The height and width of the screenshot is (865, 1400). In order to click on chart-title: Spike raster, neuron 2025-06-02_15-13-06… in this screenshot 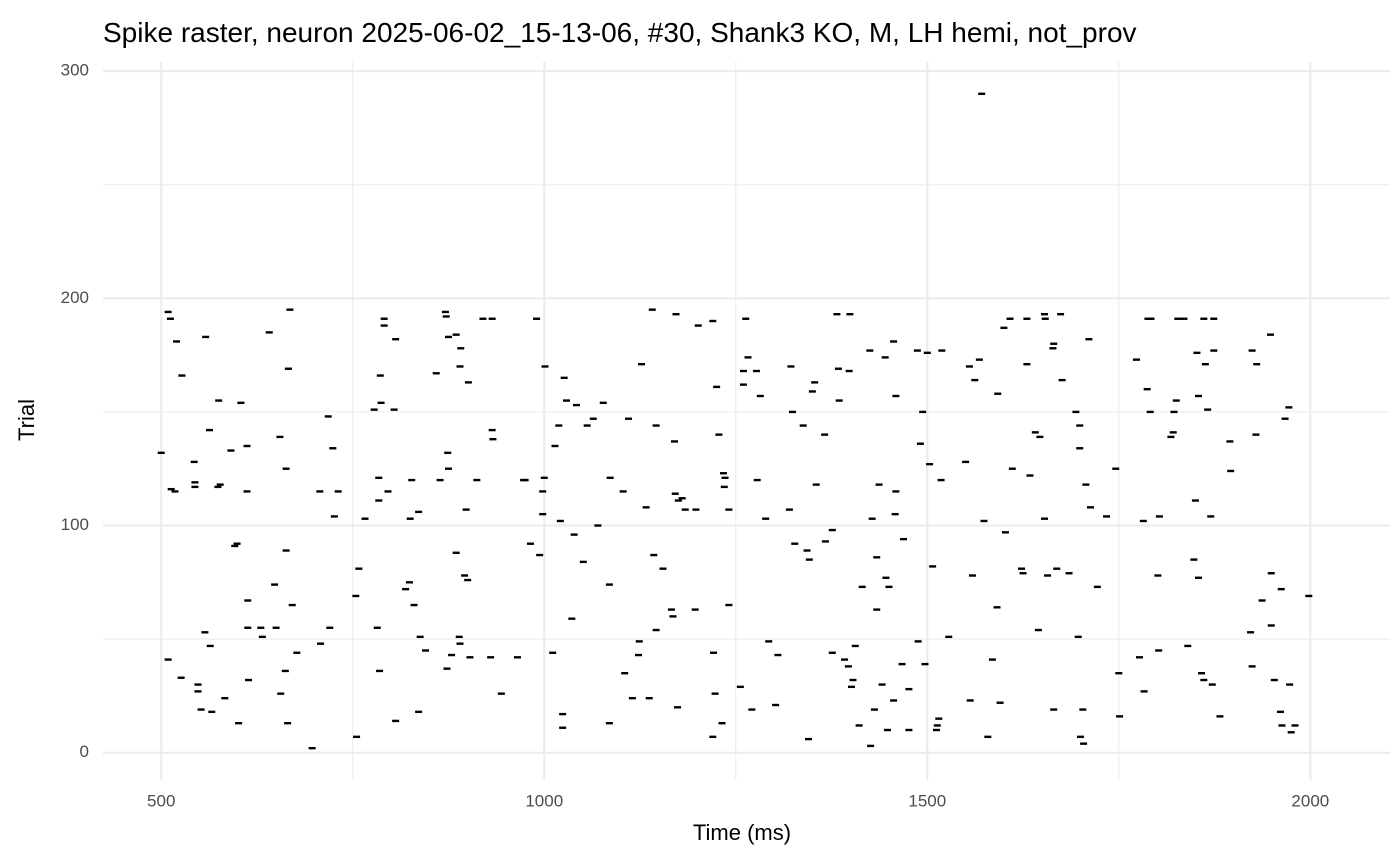, I will do `click(620, 32)`.